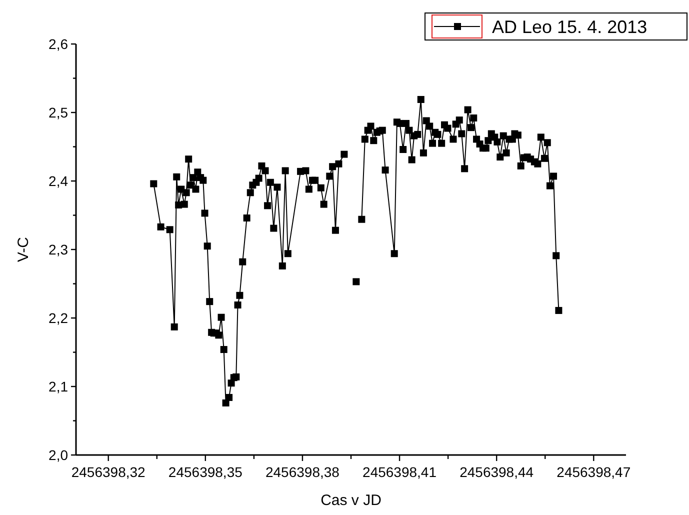  Describe the element at coordinates (58, 250) in the screenshot. I see `y-tick-label: 2,3` at that location.